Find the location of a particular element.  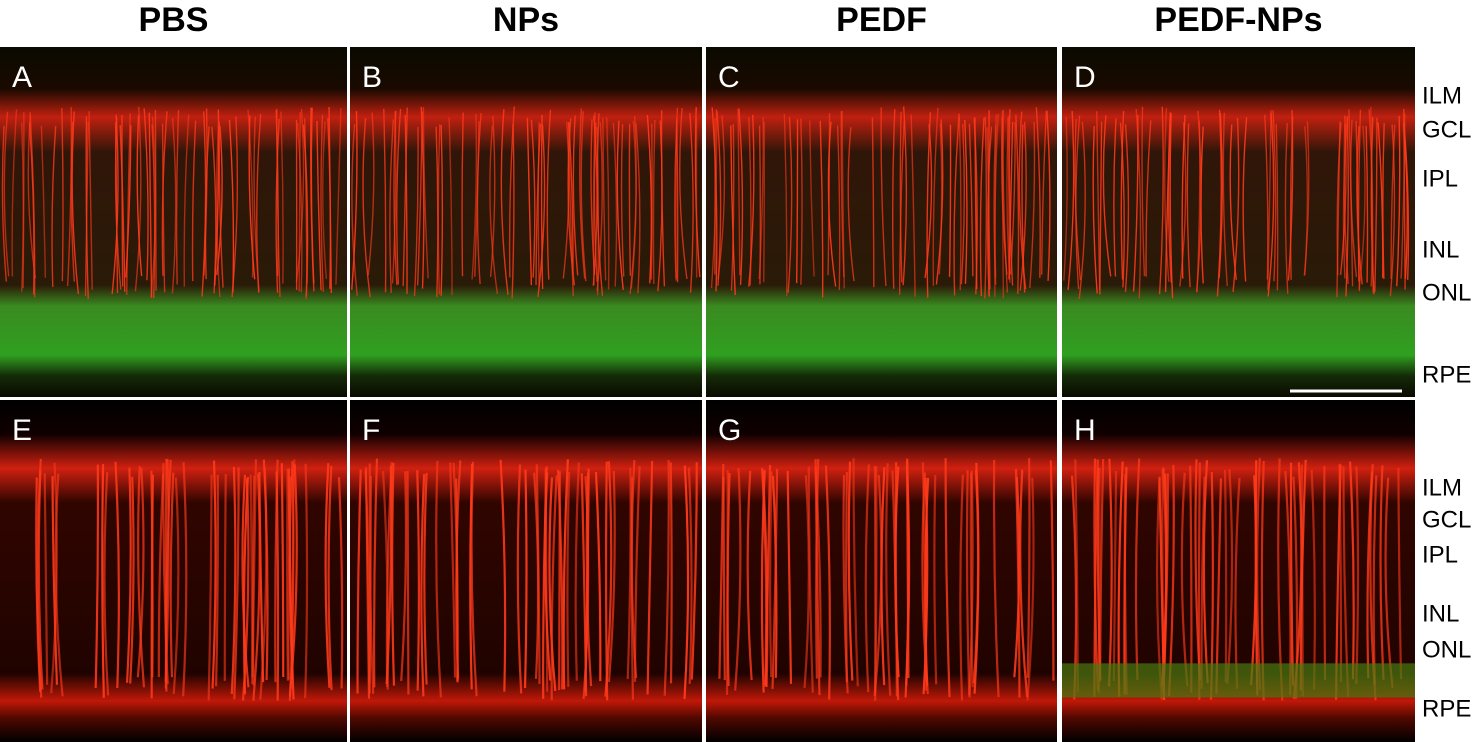

micrograph: C is located at coordinates (881, 222).